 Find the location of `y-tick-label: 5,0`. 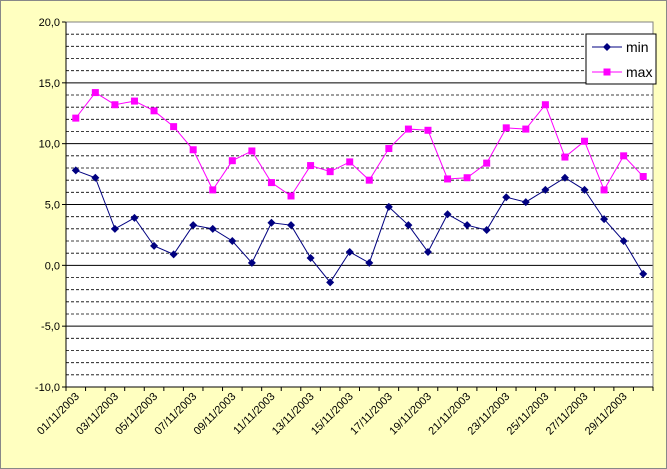

y-tick-label: 5,0 is located at coordinates (52, 206).